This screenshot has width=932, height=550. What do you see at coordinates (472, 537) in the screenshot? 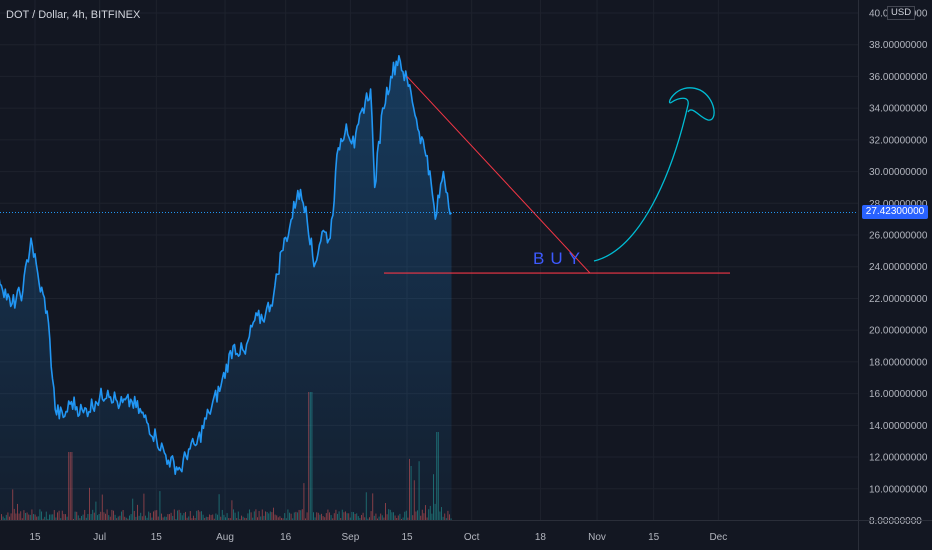
I see `x-tick-label: Oct` at bounding box center [472, 537].